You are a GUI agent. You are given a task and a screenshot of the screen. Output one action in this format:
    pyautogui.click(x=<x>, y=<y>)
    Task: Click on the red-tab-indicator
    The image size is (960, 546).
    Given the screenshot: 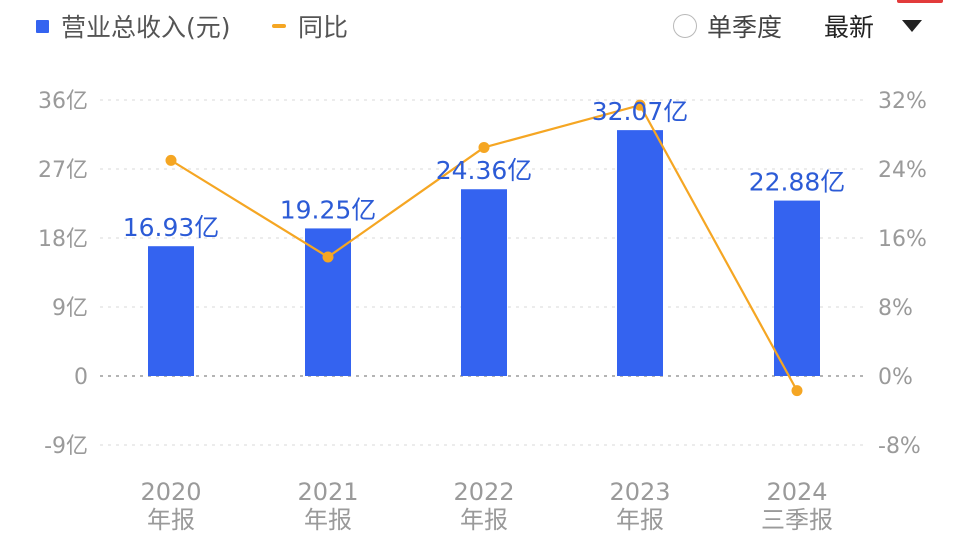 What is the action you would take?
    pyautogui.click(x=920, y=1)
    